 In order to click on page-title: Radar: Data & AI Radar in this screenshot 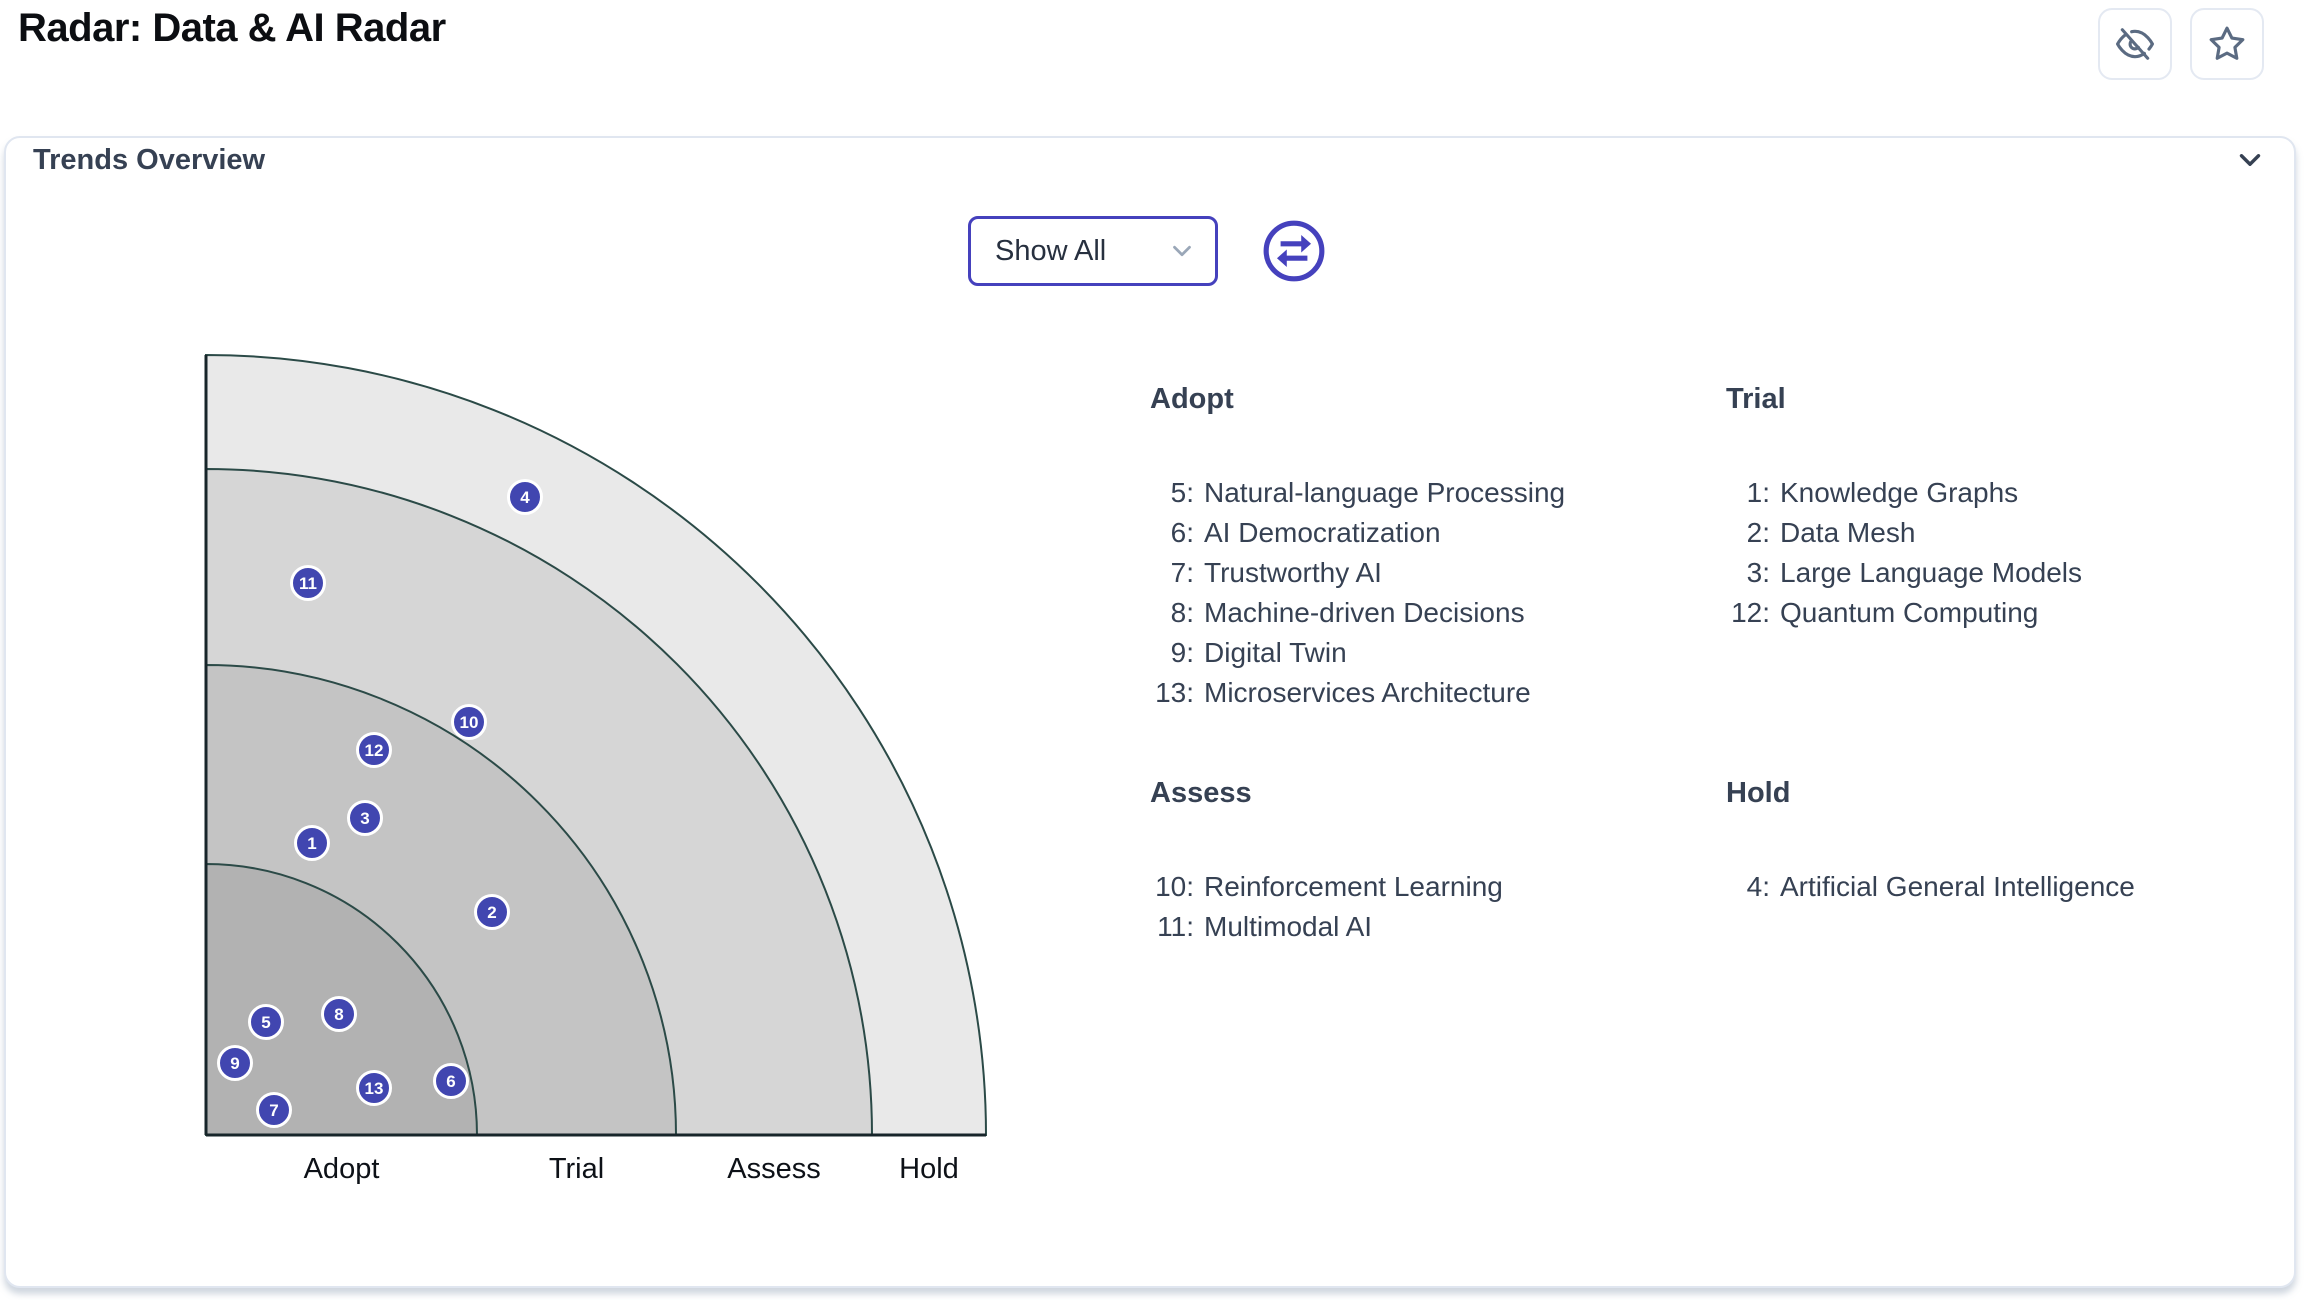, I will do `click(232, 28)`.